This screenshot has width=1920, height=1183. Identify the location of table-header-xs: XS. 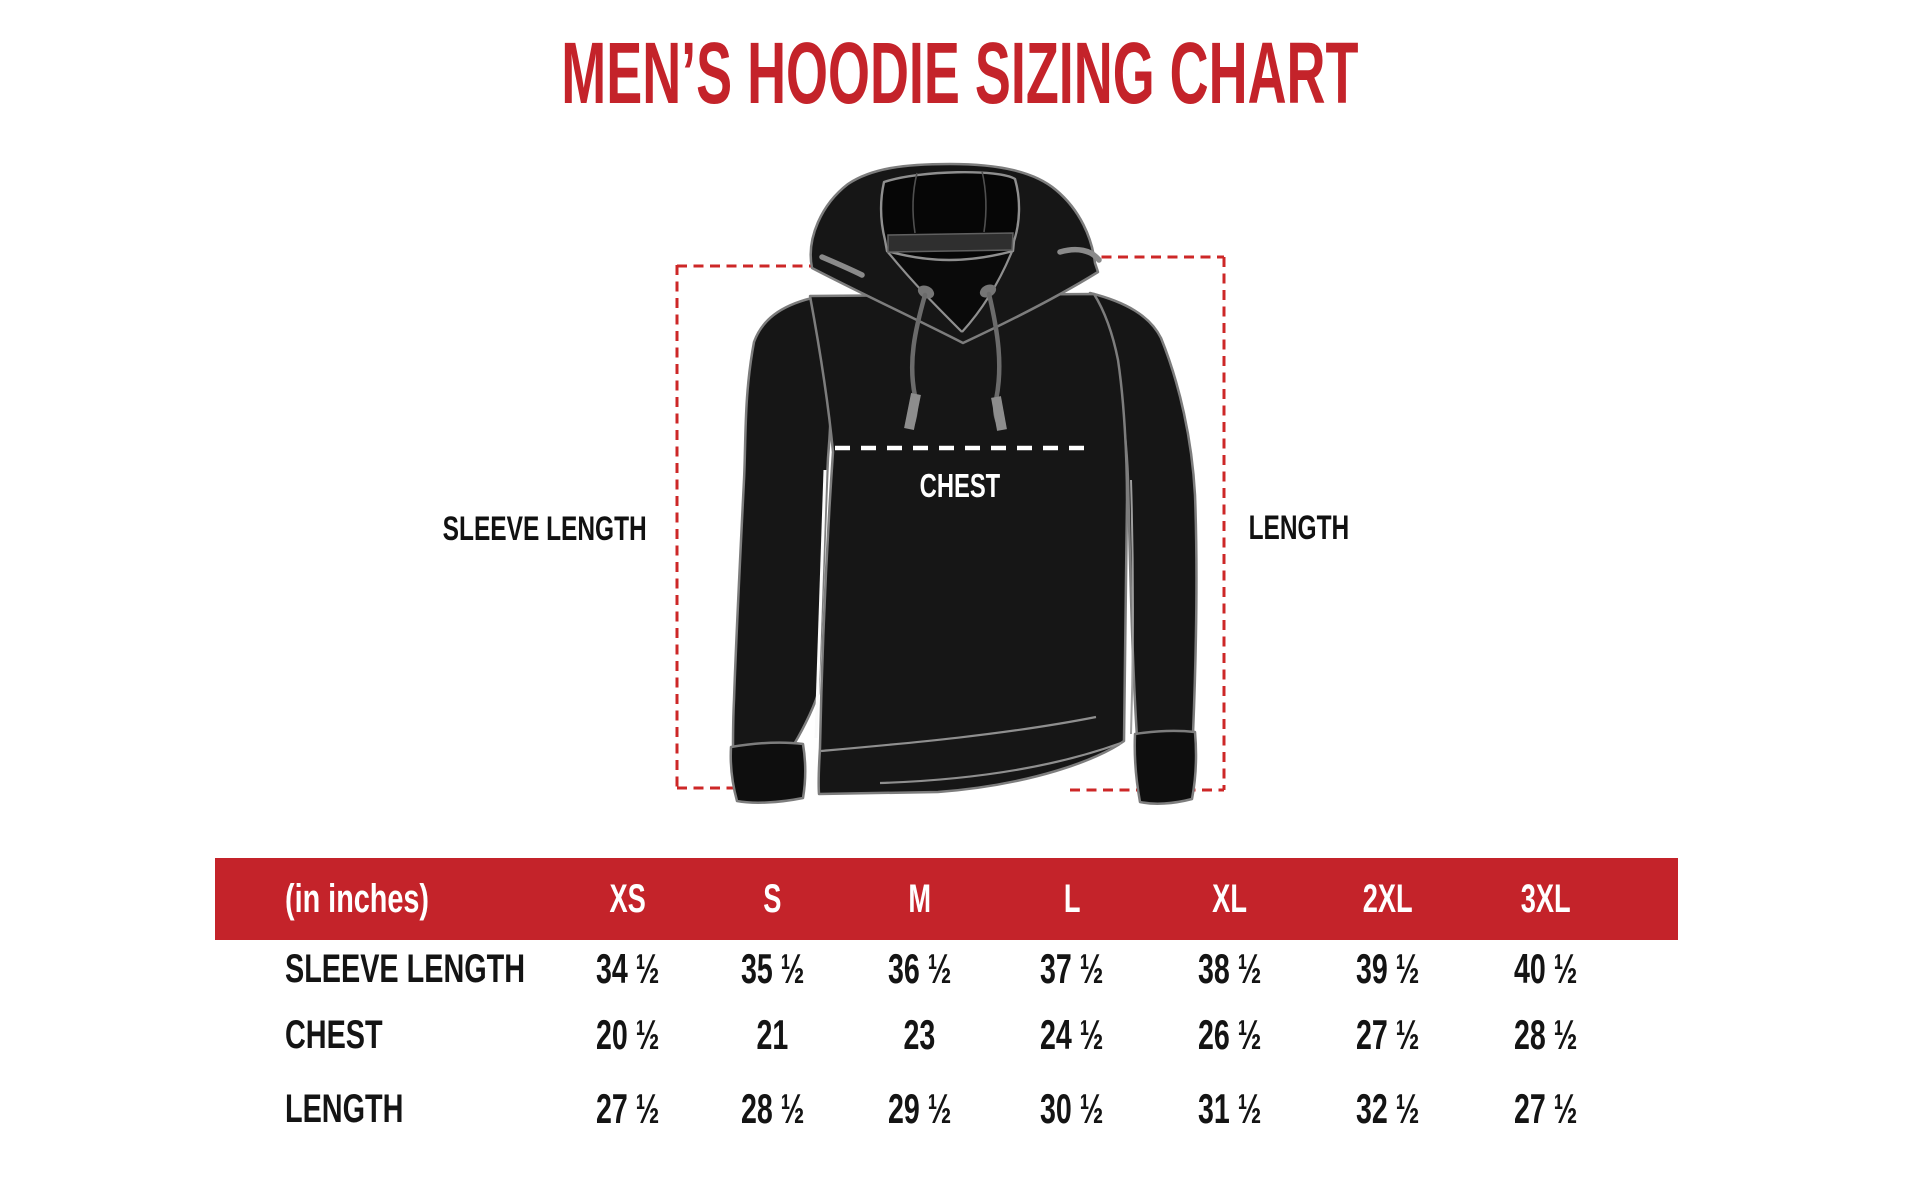
(627, 899).